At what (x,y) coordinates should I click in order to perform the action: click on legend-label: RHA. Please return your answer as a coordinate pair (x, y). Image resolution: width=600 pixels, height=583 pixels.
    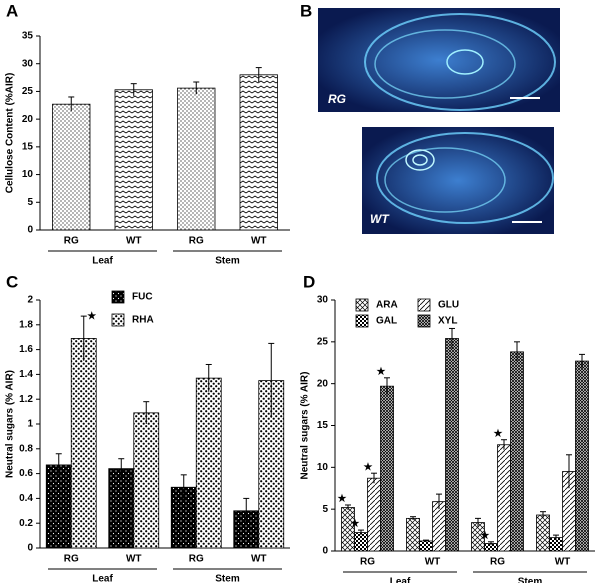
    Looking at the image, I should click on (143, 320).